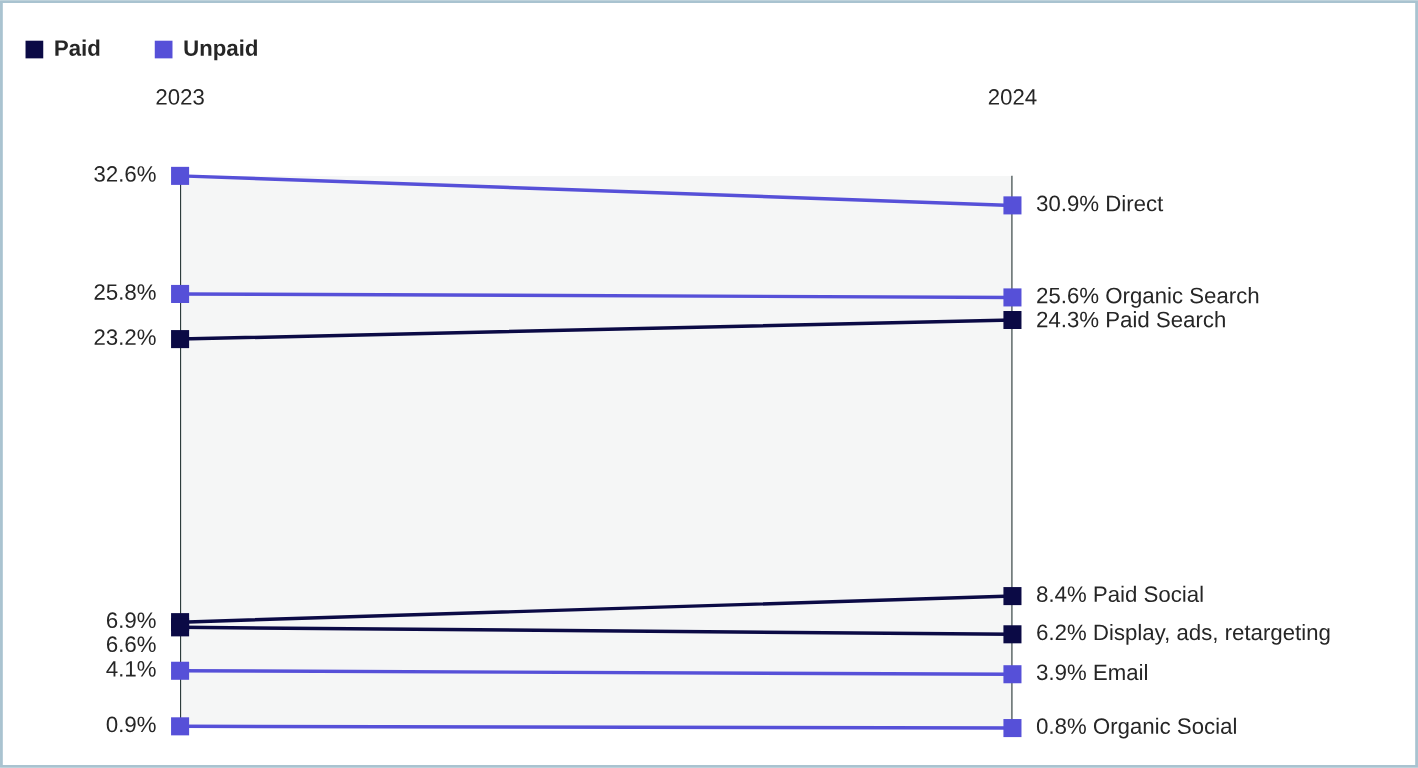  Describe the element at coordinates (1091, 672) in the screenshot. I see `text: 3.9% Email` at that location.